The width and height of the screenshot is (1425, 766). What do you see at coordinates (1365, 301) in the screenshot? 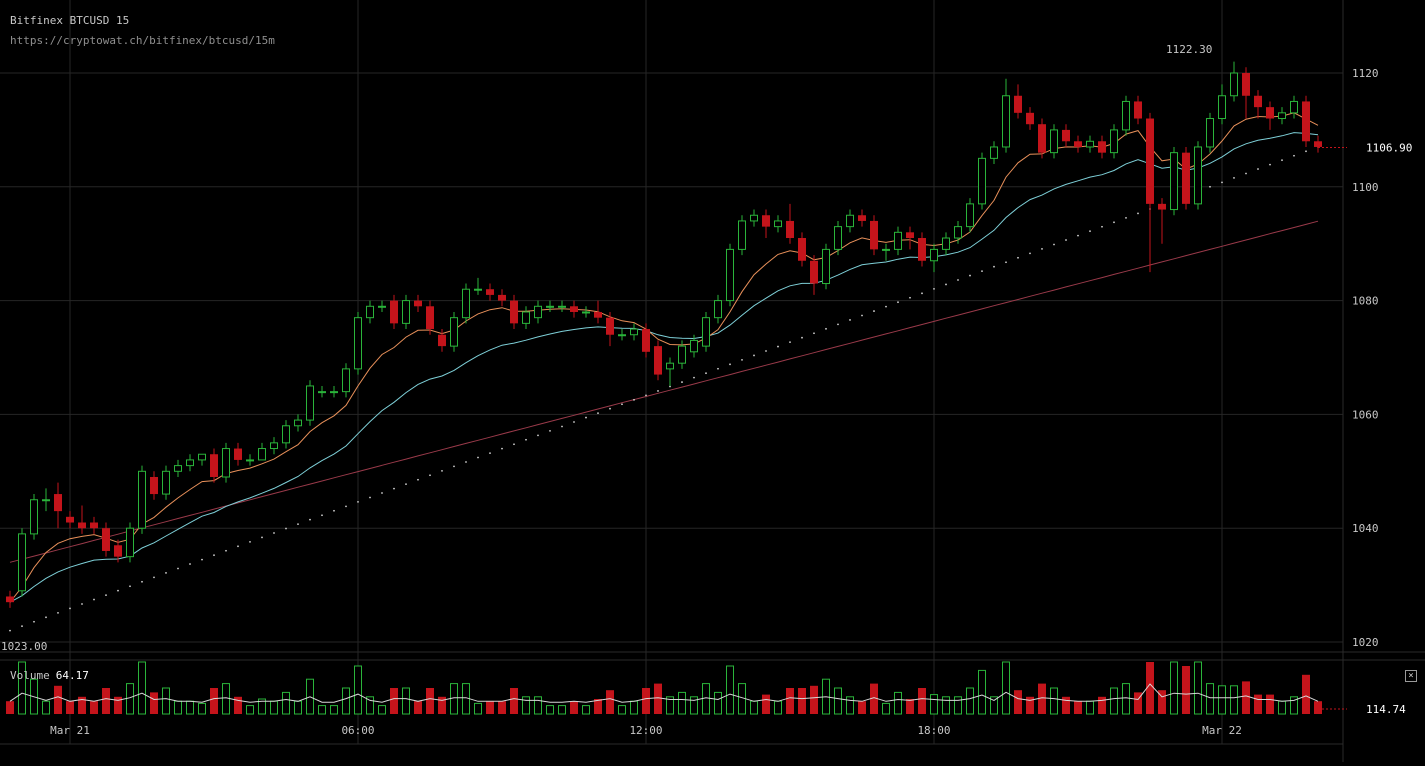
I see `y-tick-label: 1080` at bounding box center [1365, 301].